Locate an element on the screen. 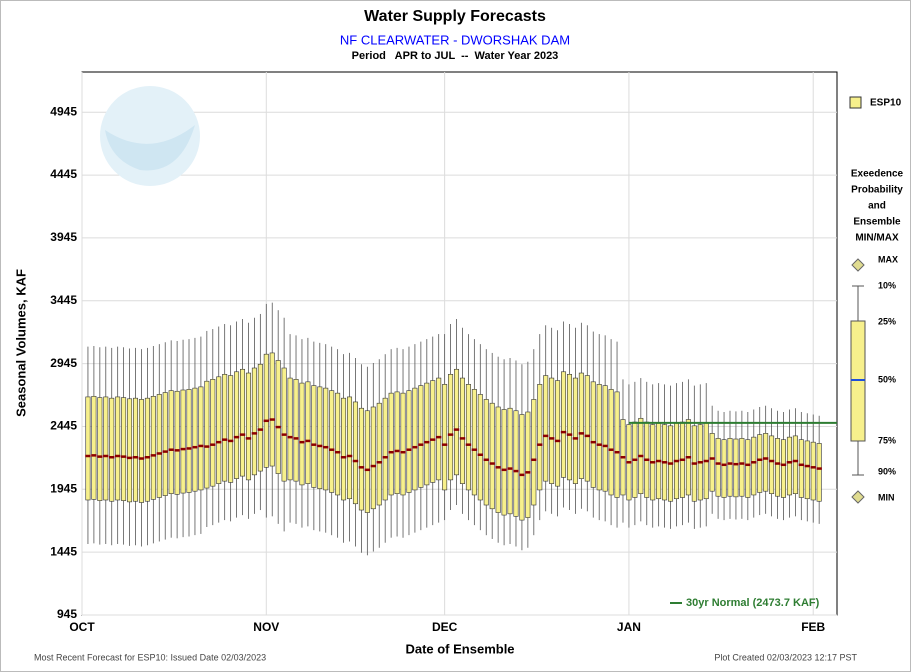 The height and width of the screenshot is (672, 911). y-axis-label: Seasonal Volumes, KAF is located at coordinates (20, 343).